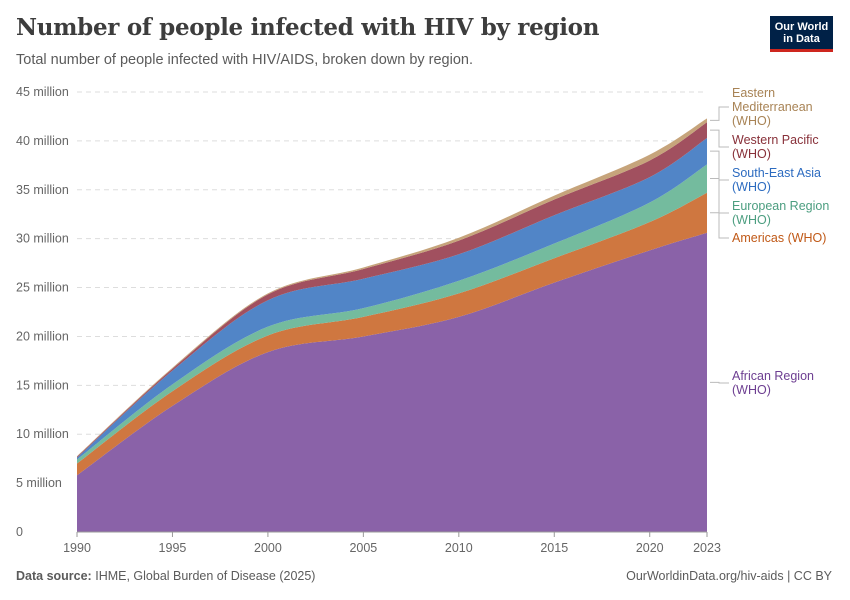  I want to click on x-tick-label: 2010, so click(459, 548).